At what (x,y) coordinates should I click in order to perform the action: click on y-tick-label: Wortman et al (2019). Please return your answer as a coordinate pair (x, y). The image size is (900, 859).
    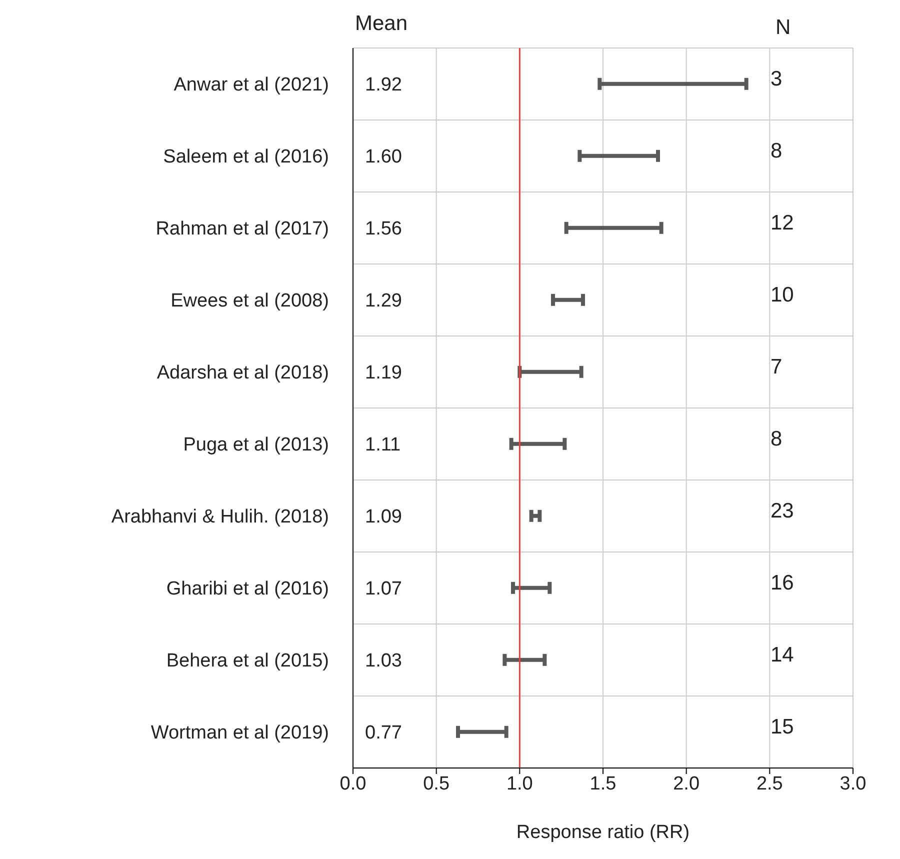
    Looking at the image, I should click on (239, 733).